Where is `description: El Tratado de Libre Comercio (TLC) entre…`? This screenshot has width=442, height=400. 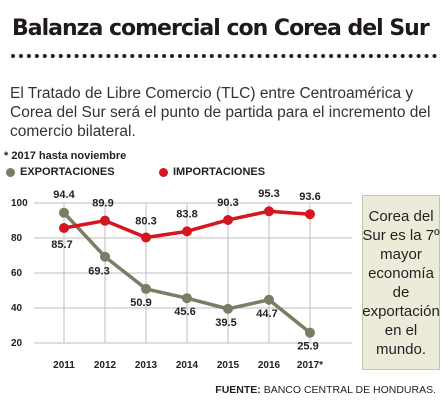
description: El Tratado de Libre Comercio (TLC) entre… is located at coordinates (220, 112).